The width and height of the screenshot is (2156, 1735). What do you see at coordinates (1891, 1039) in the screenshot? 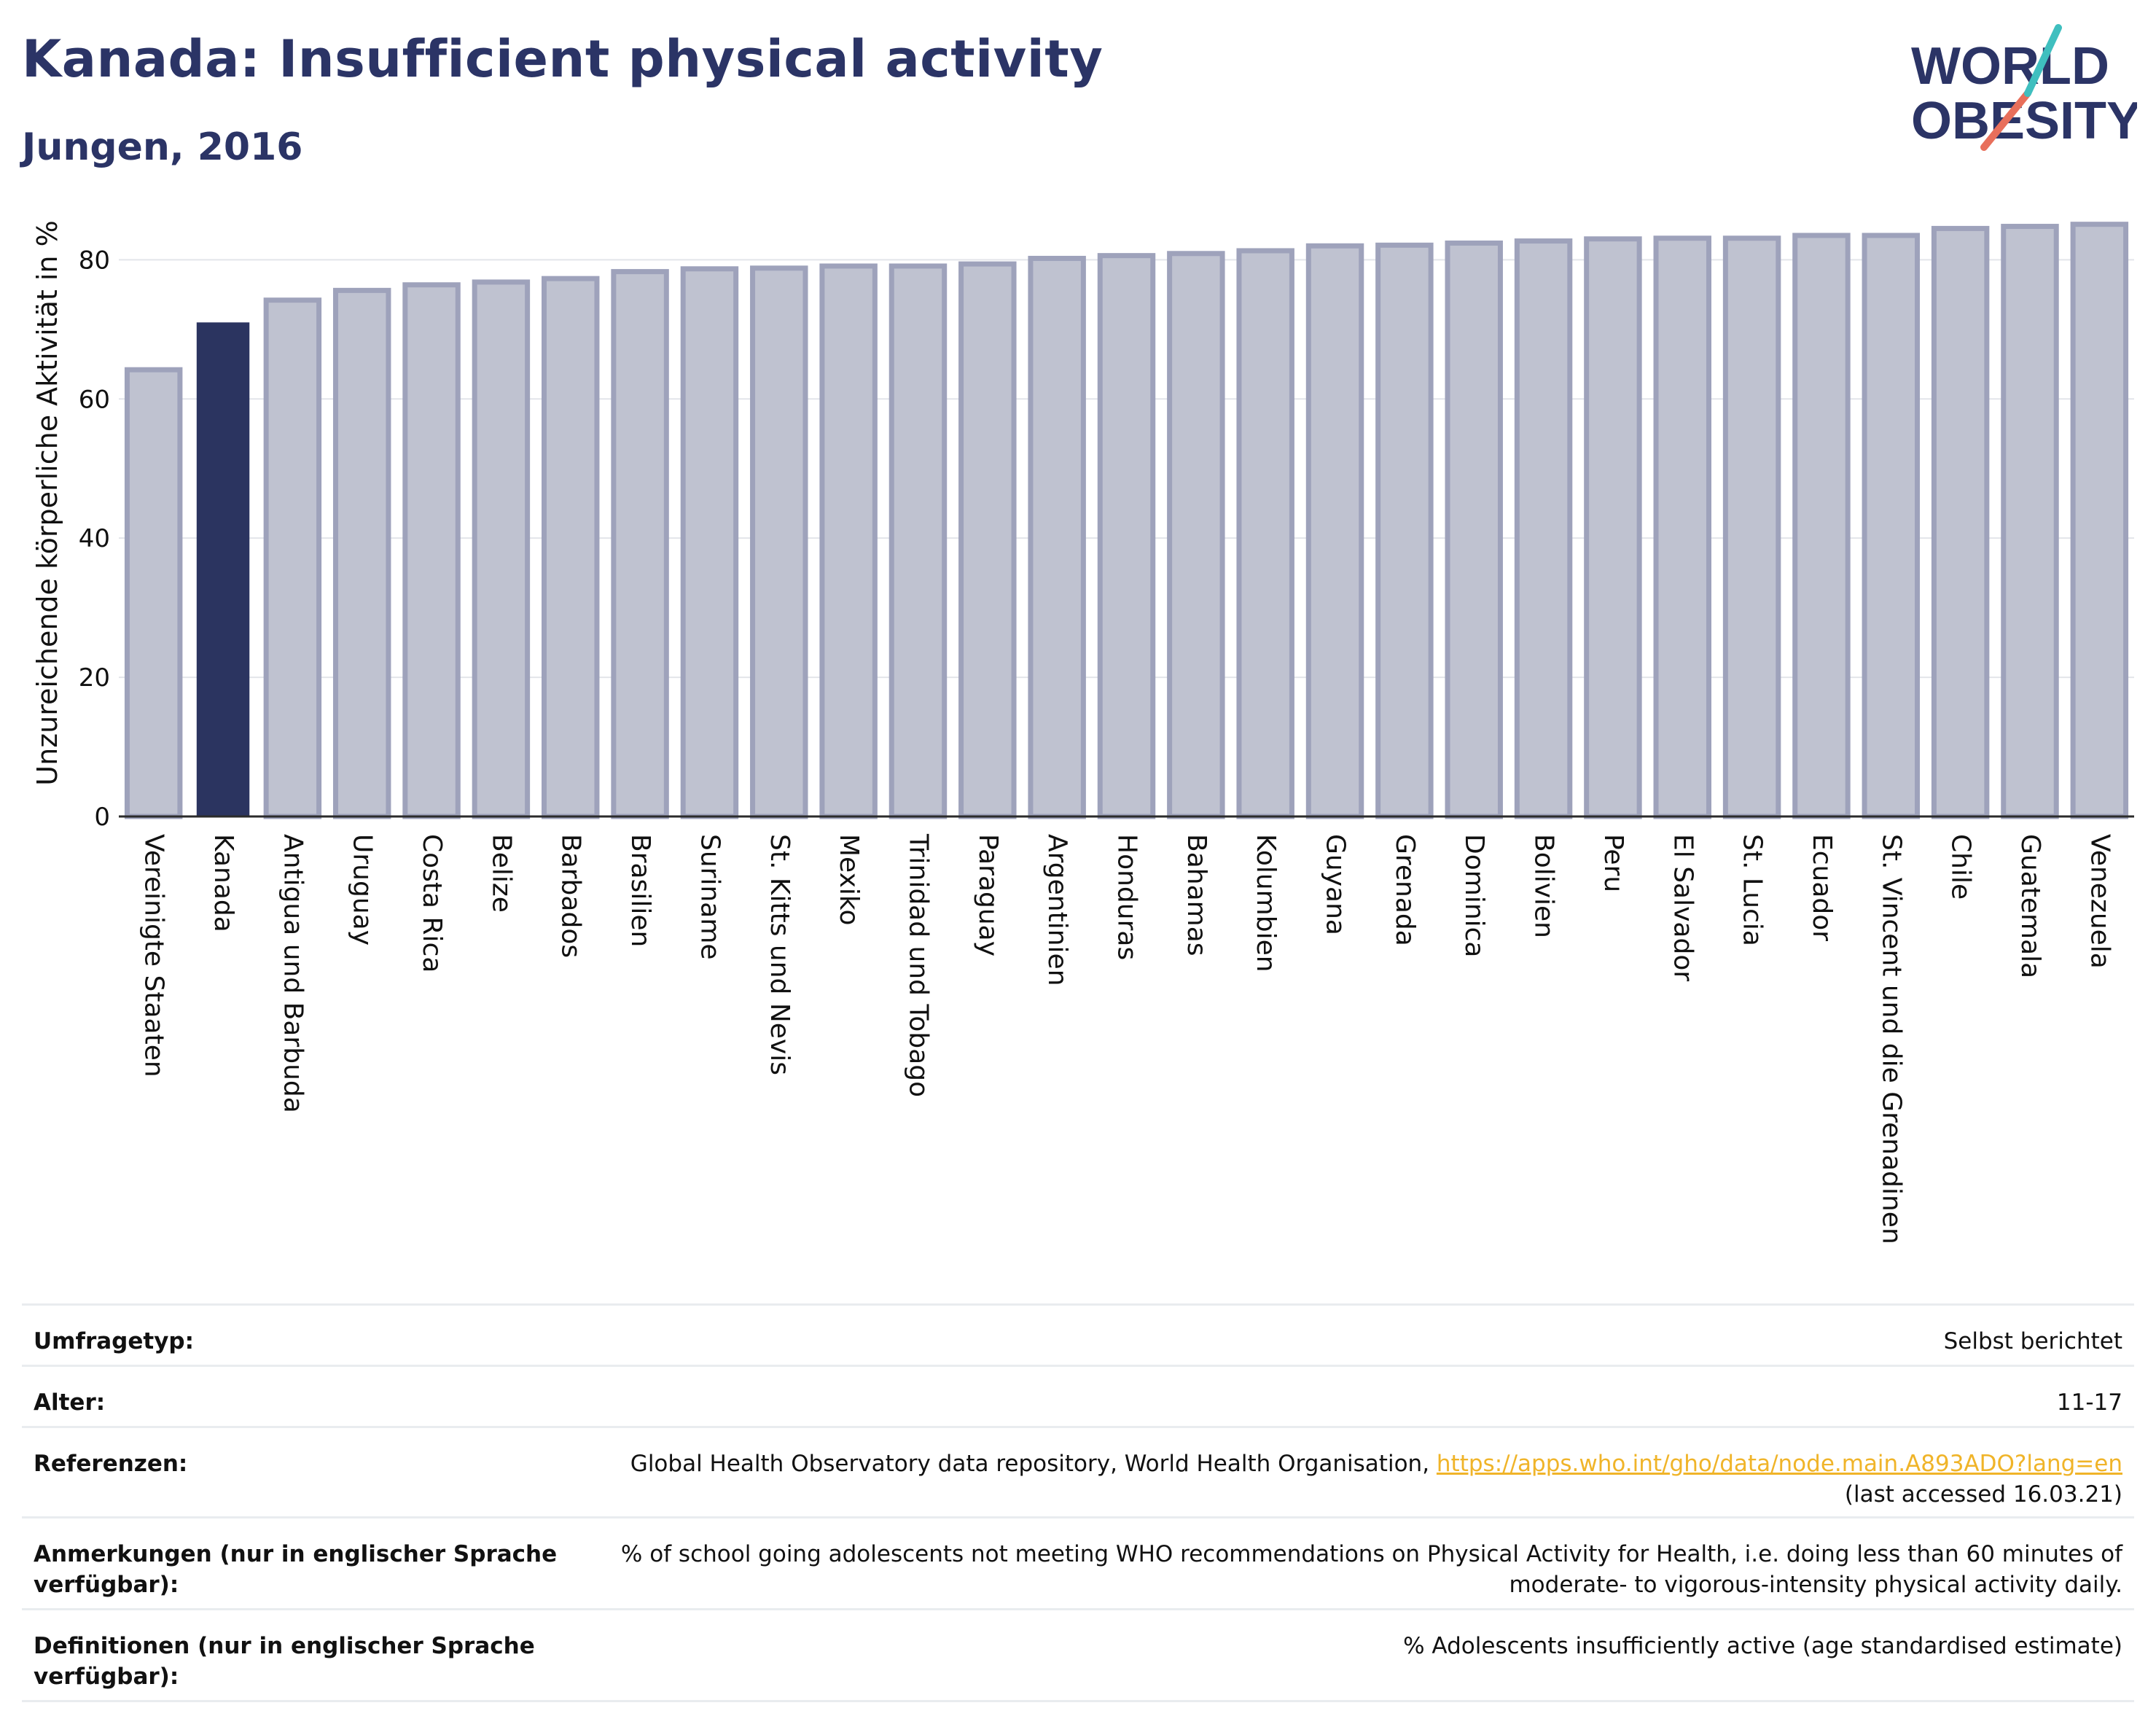
I see `x-tick-label: St. Vincent und die Grenadinen` at bounding box center [1891, 1039].